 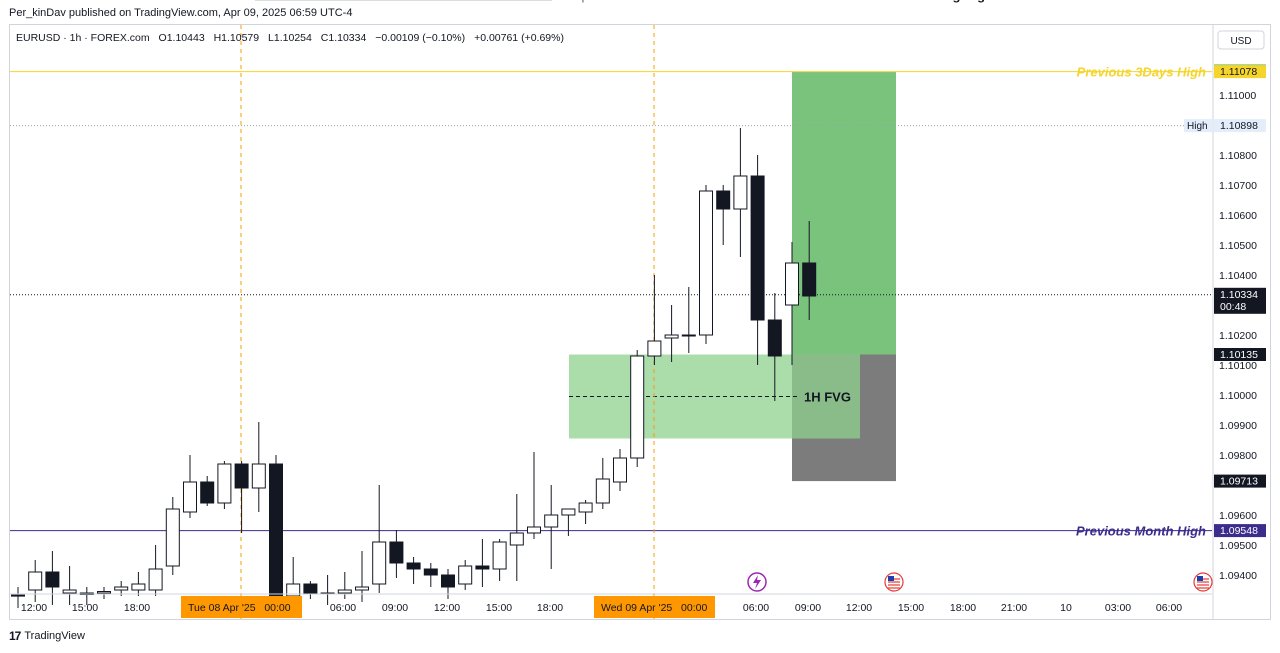 What do you see at coordinates (1238, 396) in the screenshot?
I see `price-tick-label: 1.10000` at bounding box center [1238, 396].